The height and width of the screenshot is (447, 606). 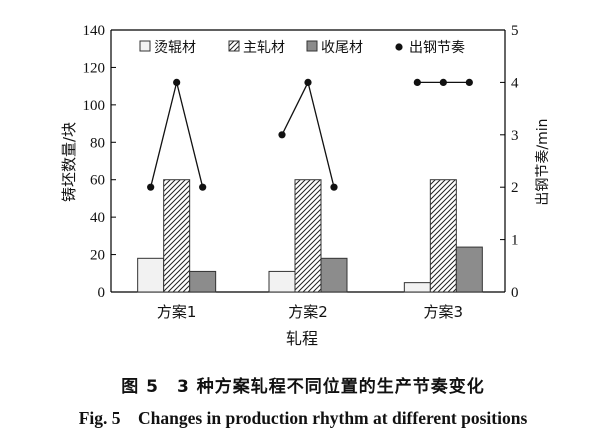 What do you see at coordinates (175, 48) in the screenshot?
I see `legend-label: 烫辊材` at bounding box center [175, 48].